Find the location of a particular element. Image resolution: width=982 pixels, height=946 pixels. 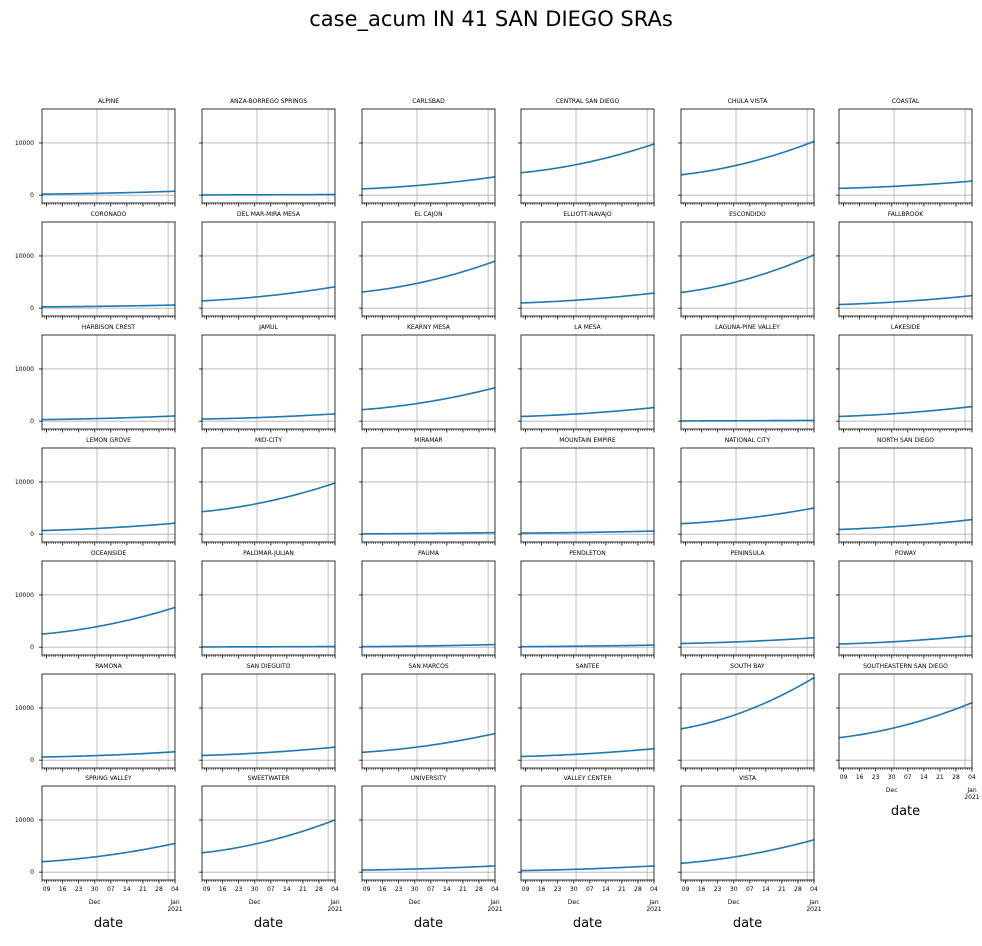

panel: SAN MARCOS is located at coordinates (427, 717).